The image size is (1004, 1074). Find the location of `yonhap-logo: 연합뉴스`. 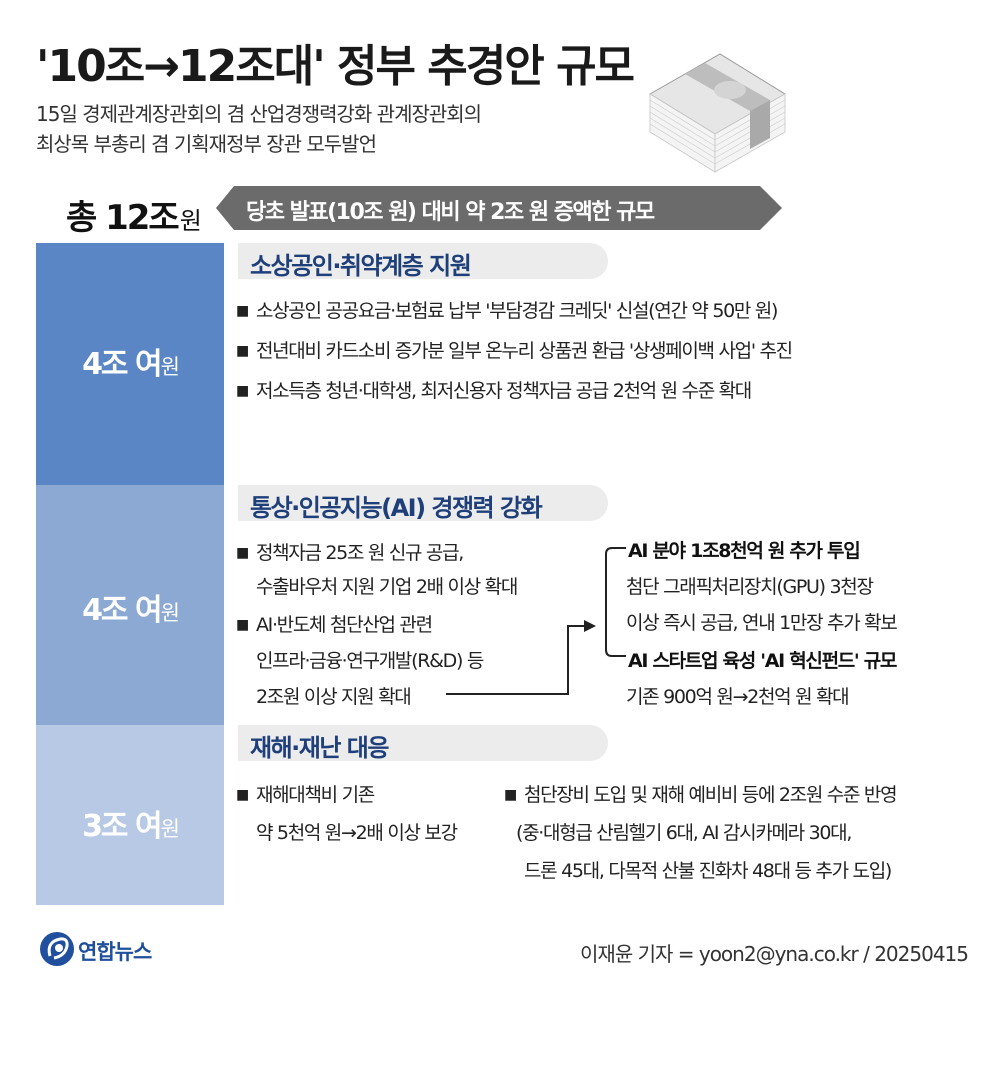

yonhap-logo: 연합뉴스 is located at coordinates (113, 950).